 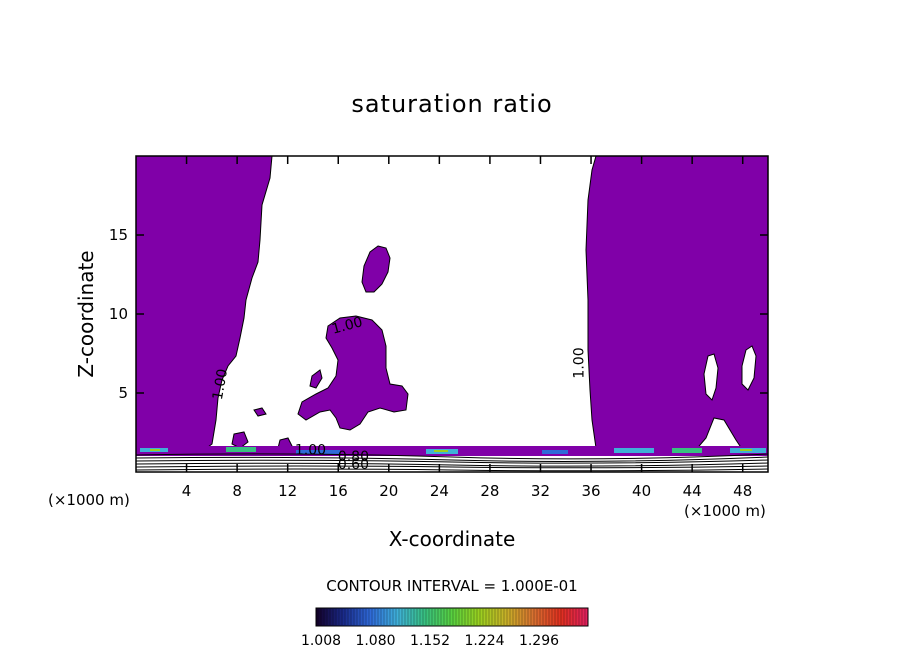 I want to click on x-tick-label: 24, so click(x=439, y=491).